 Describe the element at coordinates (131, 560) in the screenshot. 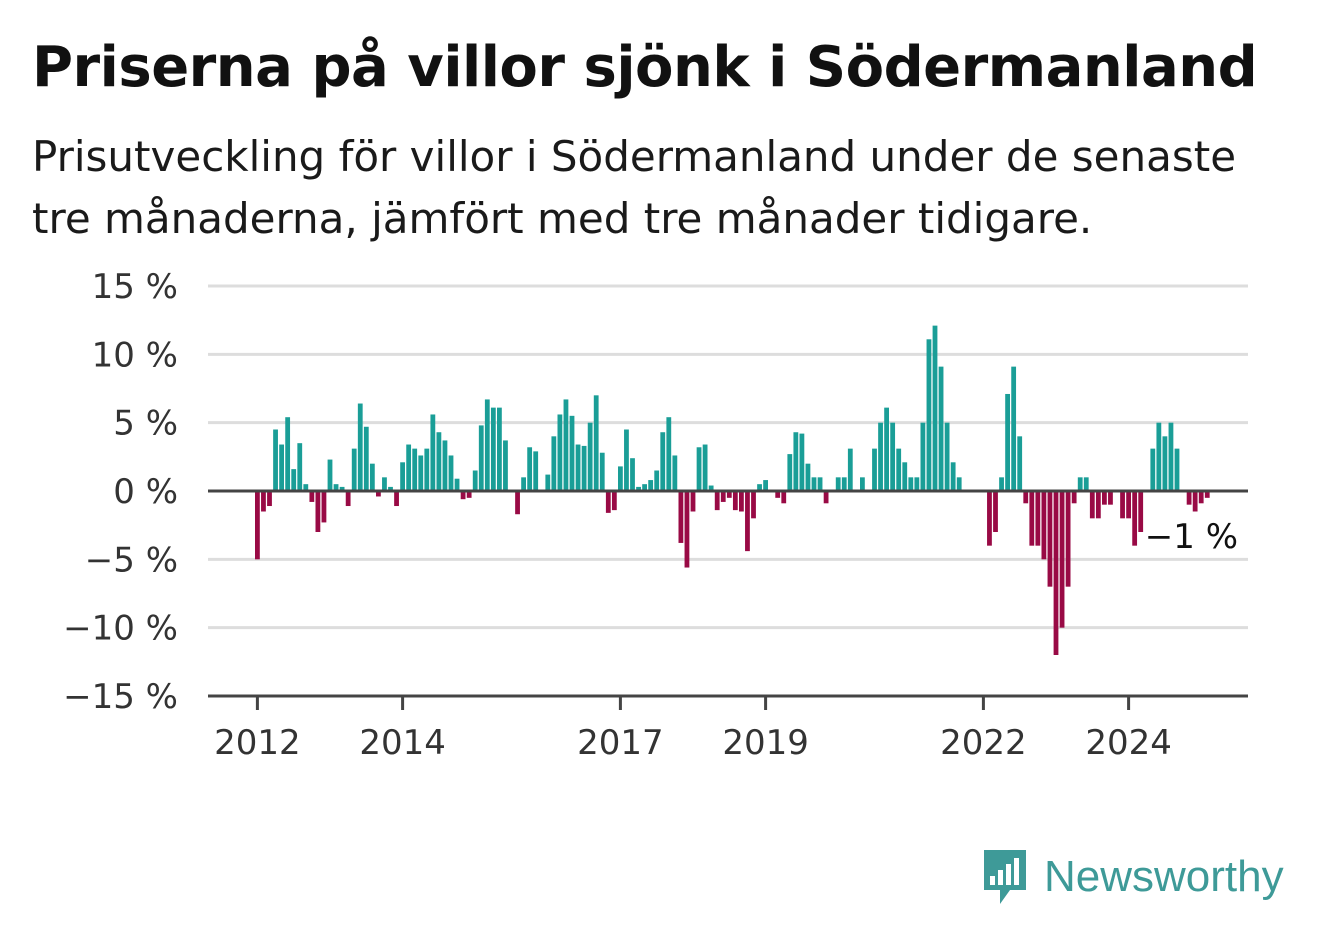

I see `y-tick-label: −5 %` at that location.